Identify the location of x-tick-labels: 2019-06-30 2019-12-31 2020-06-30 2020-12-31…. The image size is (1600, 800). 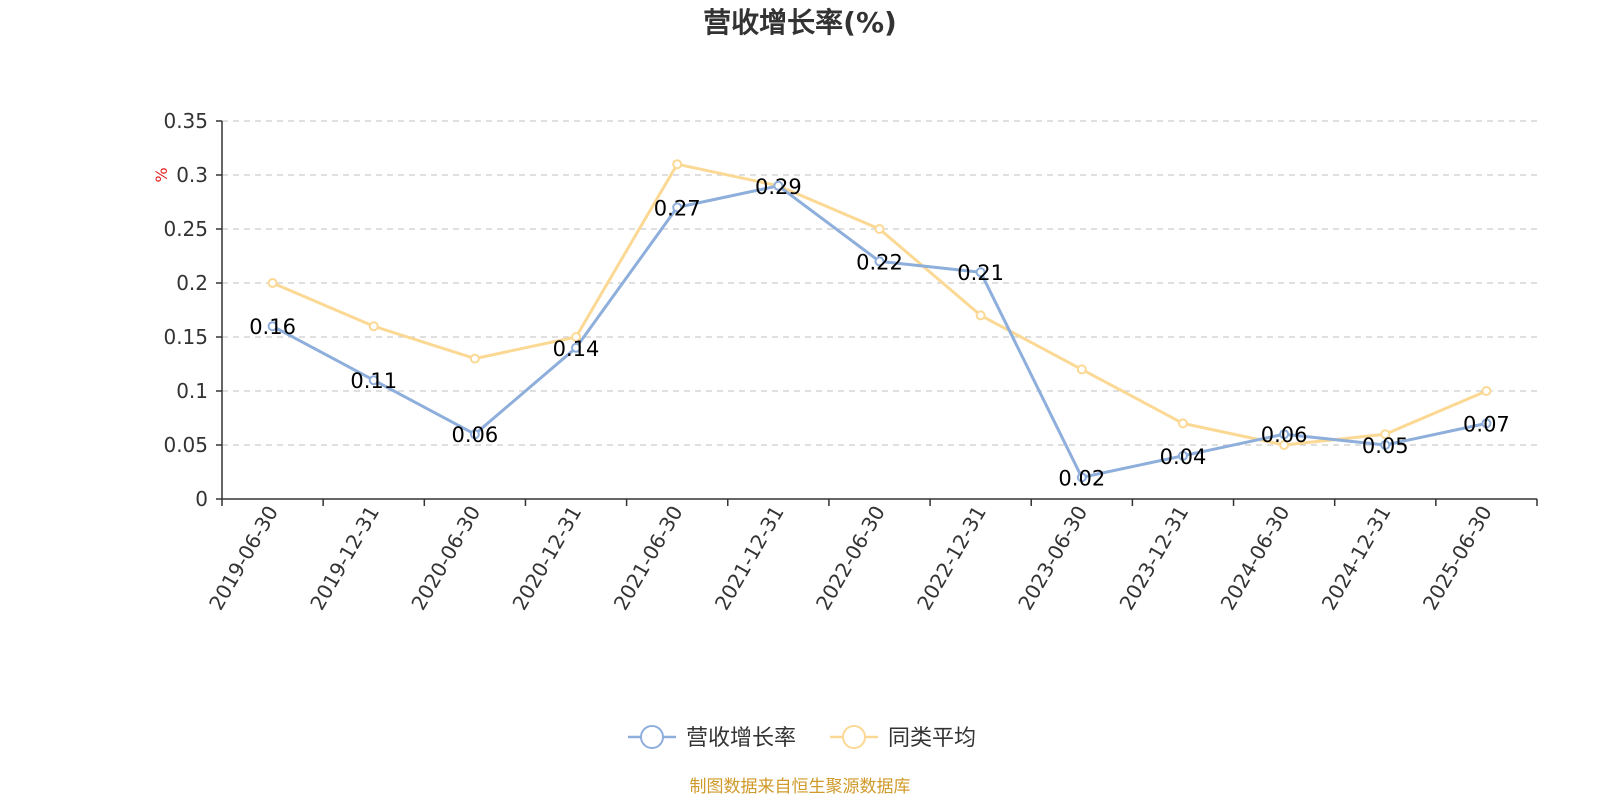
(850, 557).